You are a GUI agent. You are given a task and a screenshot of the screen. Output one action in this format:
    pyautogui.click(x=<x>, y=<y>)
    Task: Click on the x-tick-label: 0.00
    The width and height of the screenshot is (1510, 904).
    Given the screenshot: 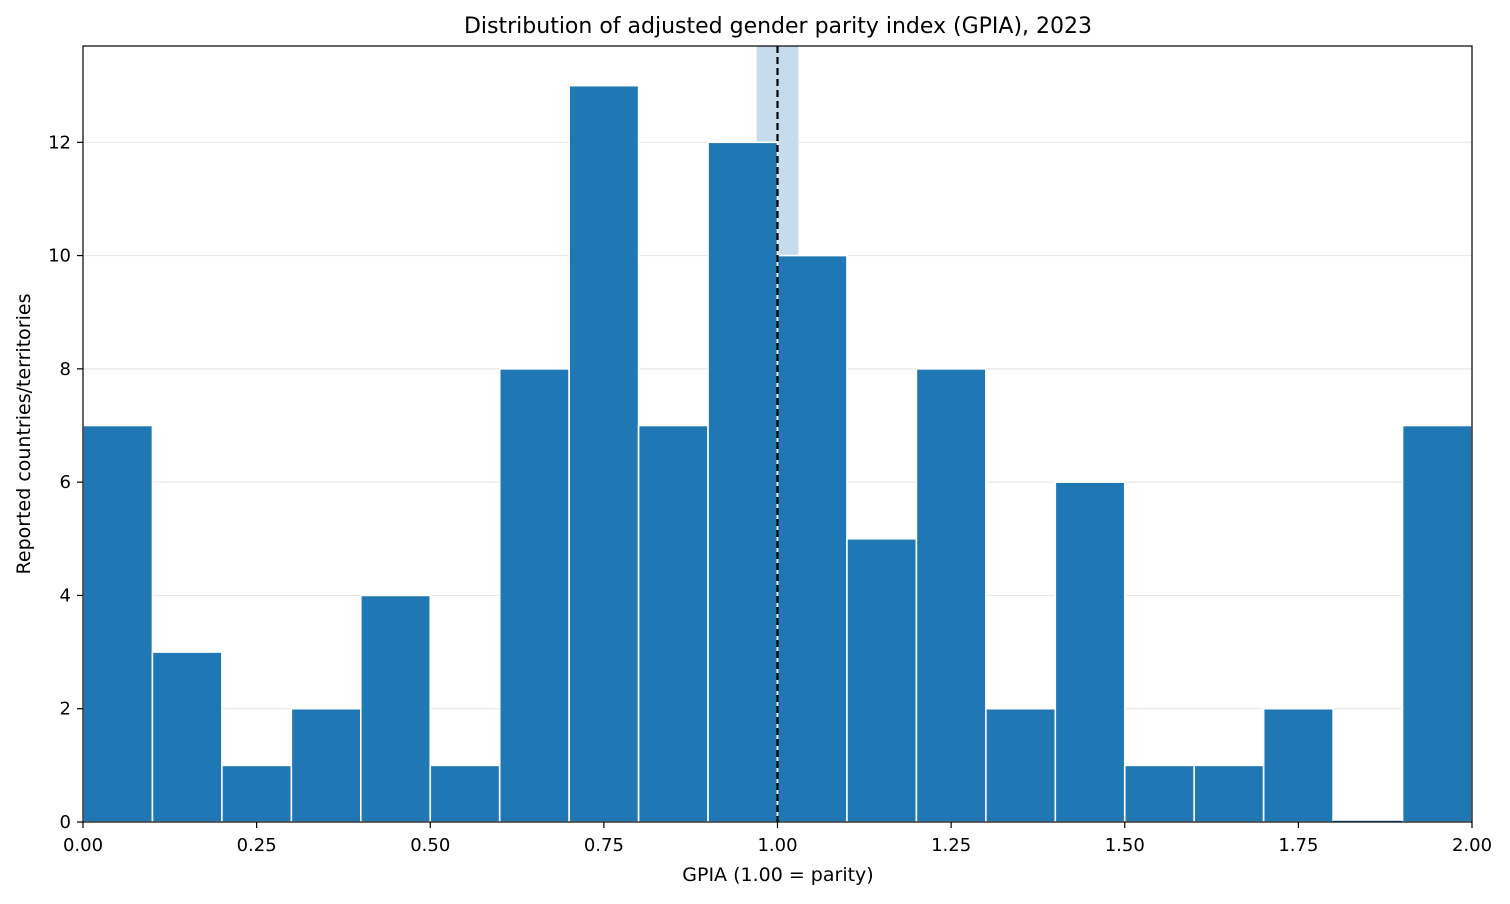 What is the action you would take?
    pyautogui.click(x=83, y=845)
    